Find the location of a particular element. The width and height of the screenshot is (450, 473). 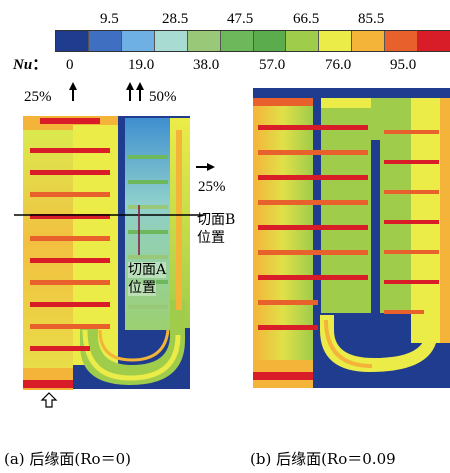

colorbar-tick-upper-4: 66.5 is located at coordinates (306, 19).